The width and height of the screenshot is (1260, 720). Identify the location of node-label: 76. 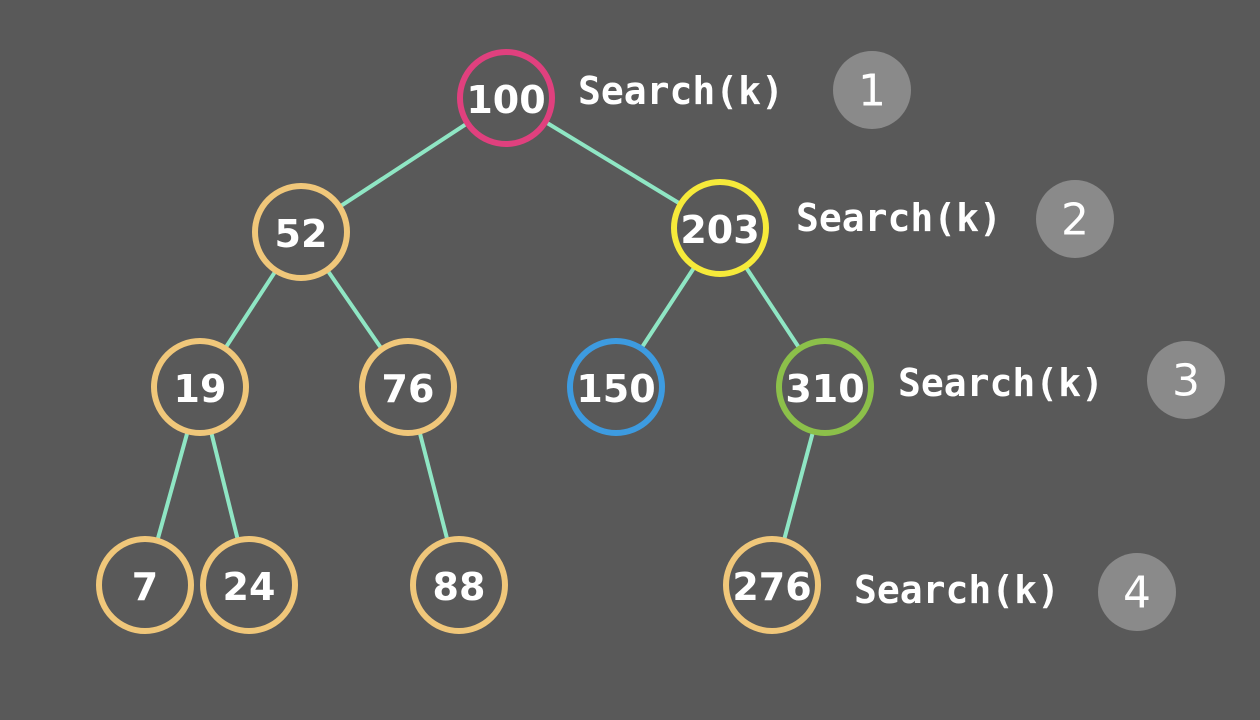
(408, 389).